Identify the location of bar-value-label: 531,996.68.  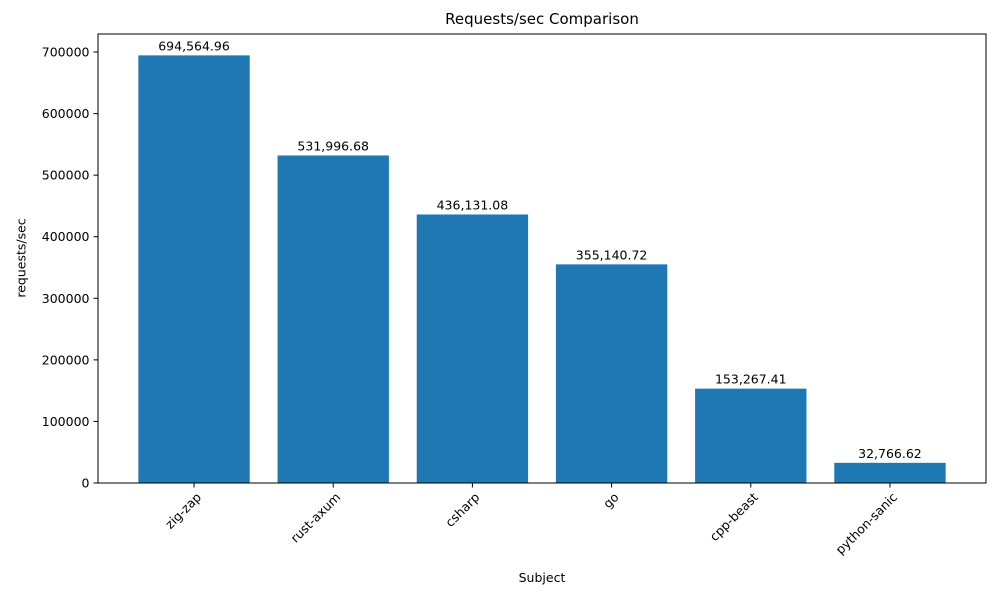
(333, 145).